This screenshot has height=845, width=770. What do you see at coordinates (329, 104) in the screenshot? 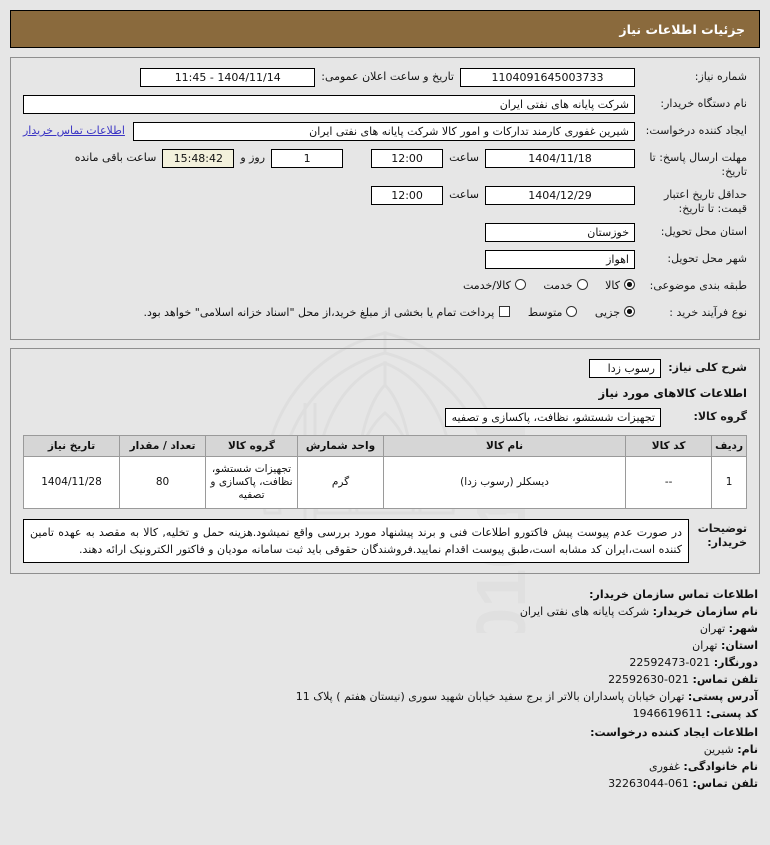
I see `buyer-org-value: شرکت پایانه های نفتی ایران` at bounding box center [329, 104].